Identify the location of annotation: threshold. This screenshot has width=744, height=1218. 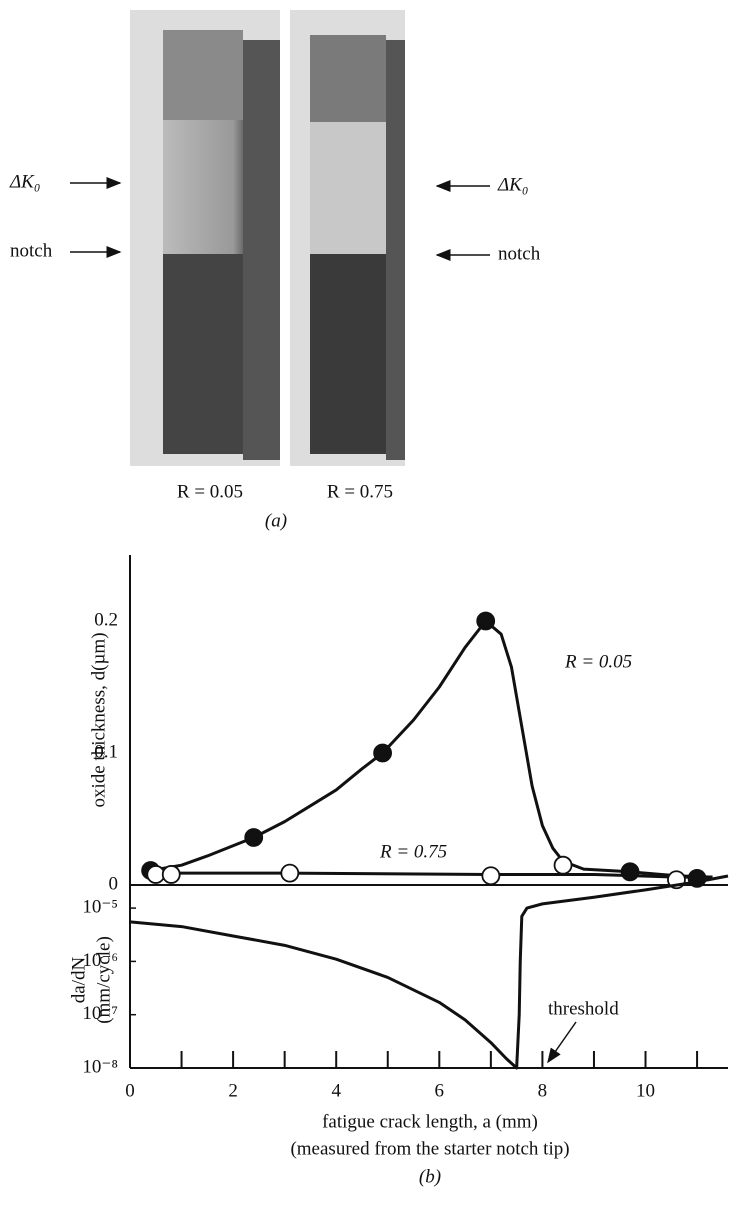
(583, 1008).